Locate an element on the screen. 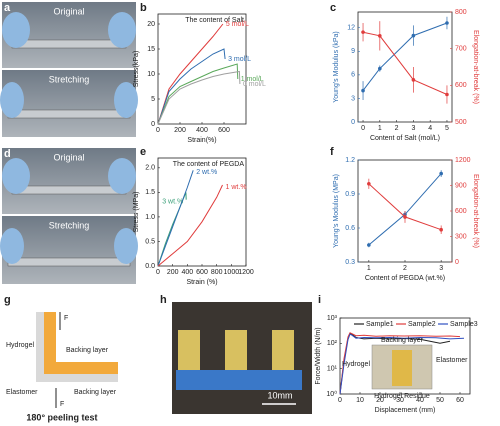  x-tick-label: 10 is located at coordinates (360, 400).